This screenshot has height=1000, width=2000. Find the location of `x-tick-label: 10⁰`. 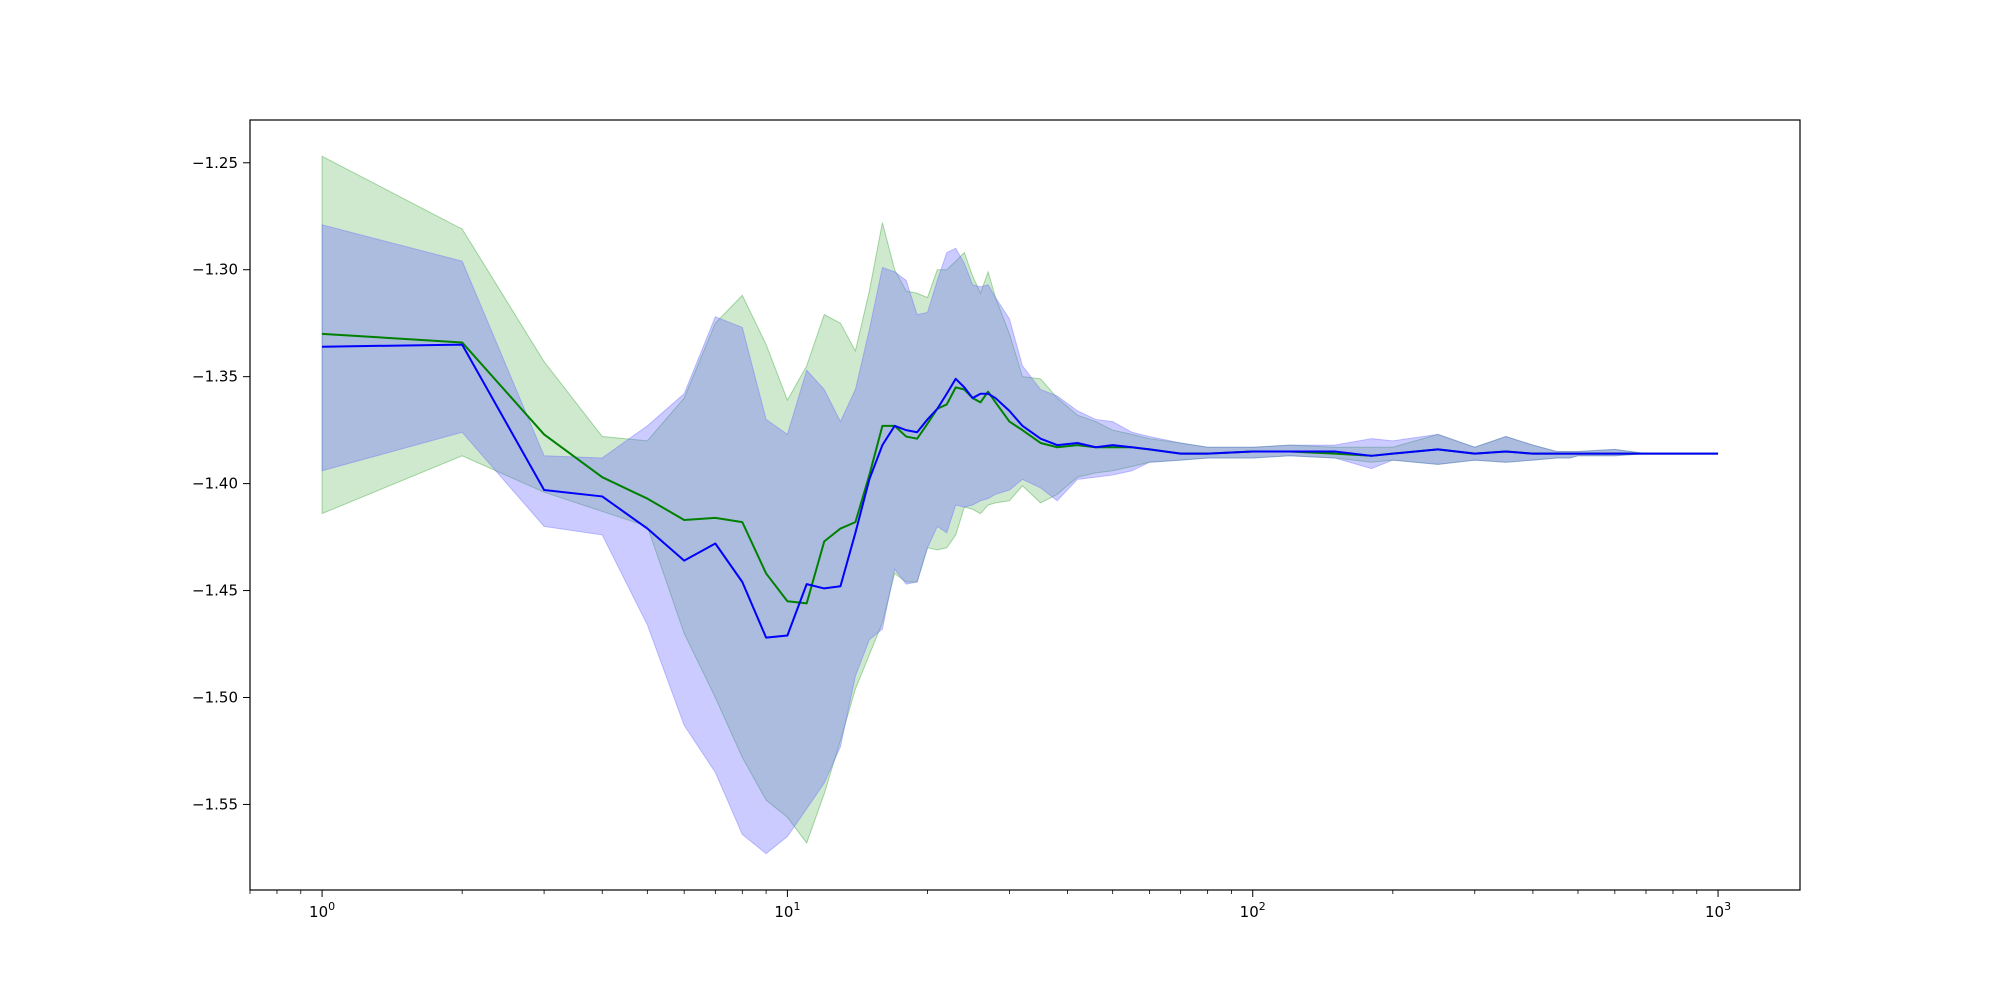

x-tick-label: 10⁰ is located at coordinates (322, 910).